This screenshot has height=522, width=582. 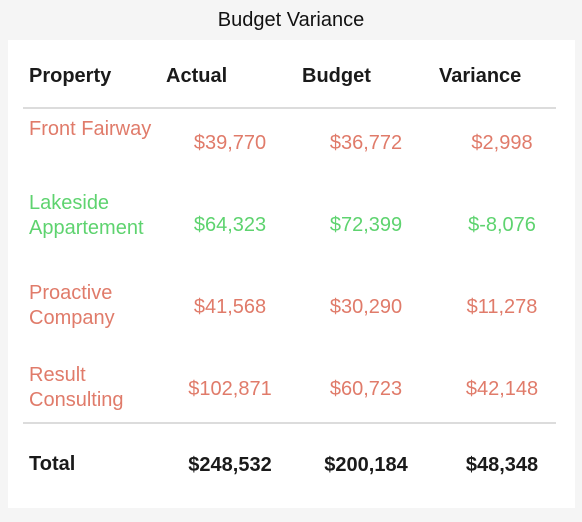 I want to click on row-proactive-company-property: Proactive Company, so click(x=72, y=305).